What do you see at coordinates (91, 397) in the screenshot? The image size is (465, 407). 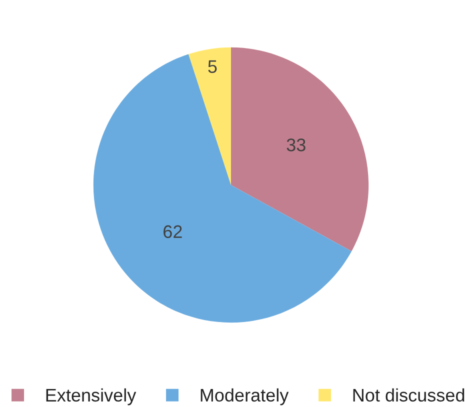 I see `legend-label: Extensively` at bounding box center [91, 397].